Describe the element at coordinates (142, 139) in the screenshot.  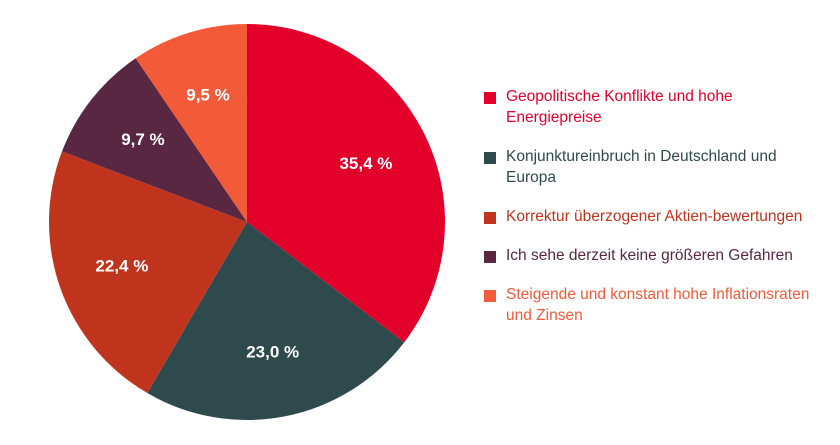
I see `slice-value-label-4: 9,7 %` at that location.